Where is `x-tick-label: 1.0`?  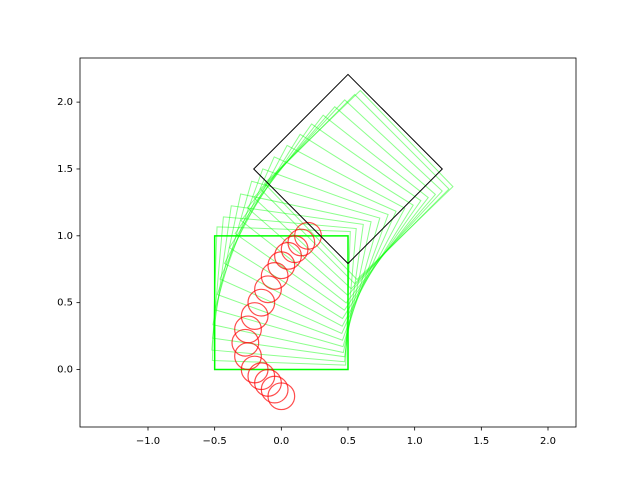
x-tick-label: 1.0 is located at coordinates (415, 441).